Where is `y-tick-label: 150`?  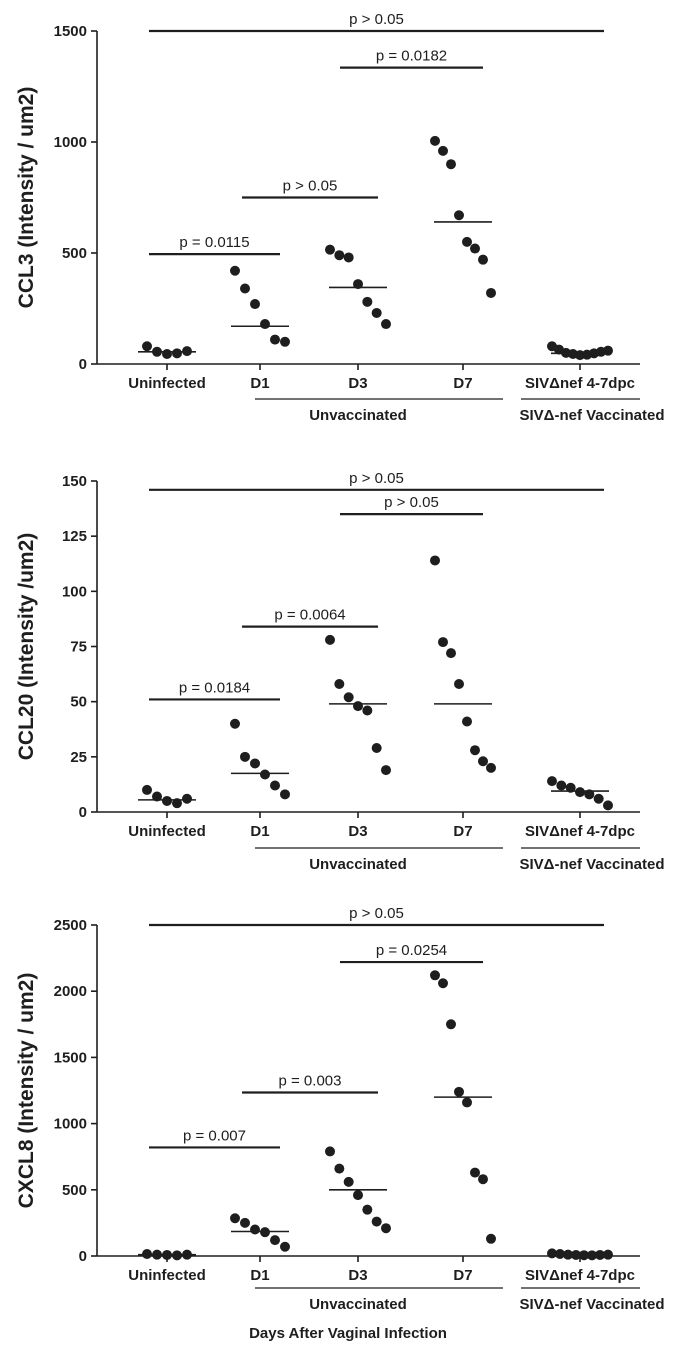
y-tick-label: 150 is located at coordinates (74, 481).